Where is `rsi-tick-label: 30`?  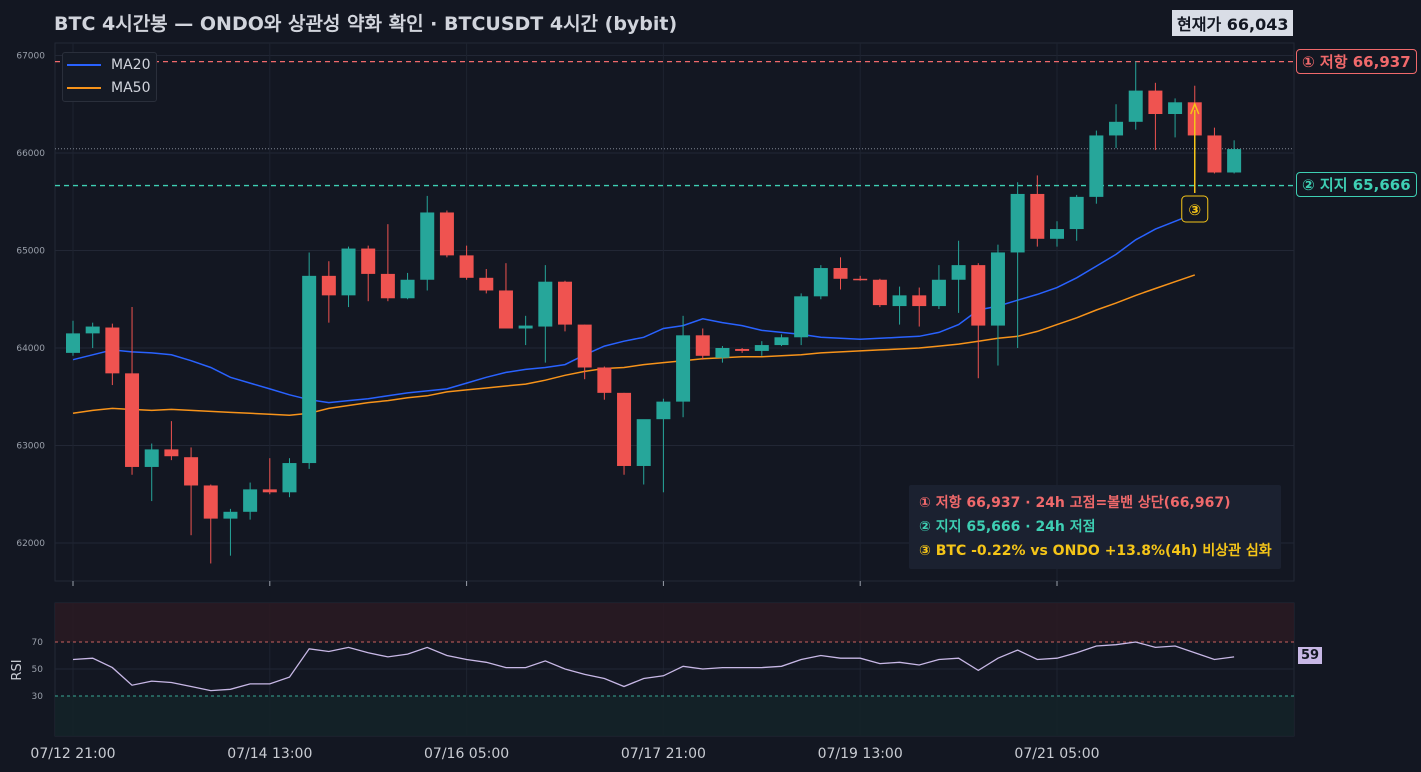
rsi-tick-label: 30 is located at coordinates (38, 697).